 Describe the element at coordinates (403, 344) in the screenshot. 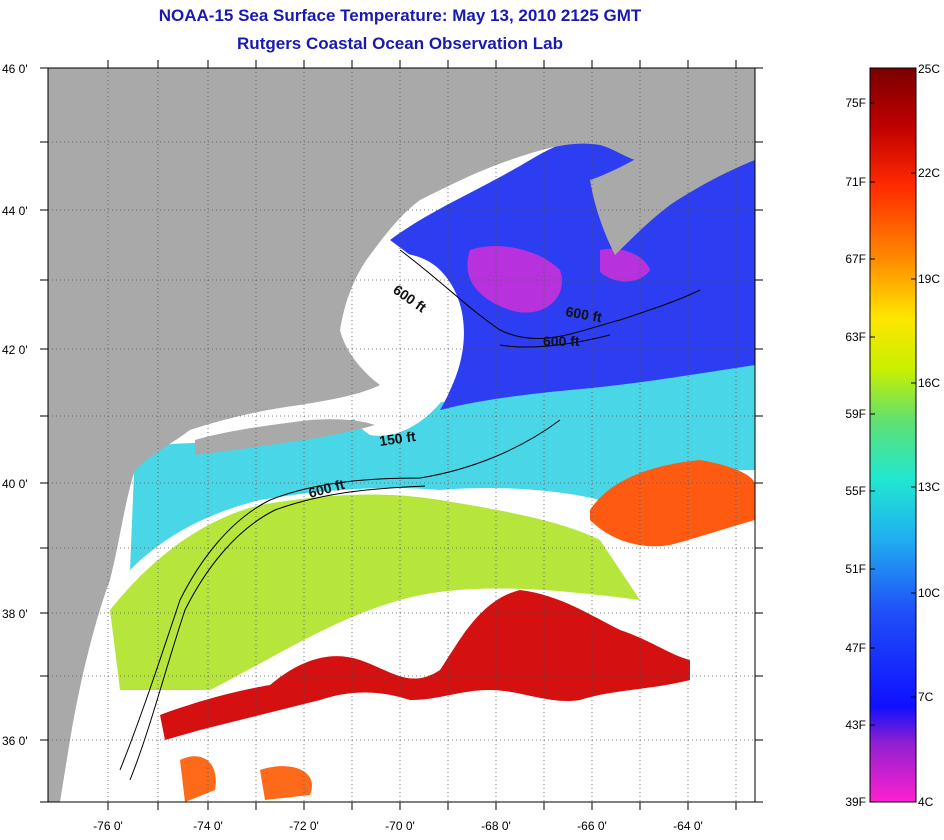

I see `cloud-cover` at that location.